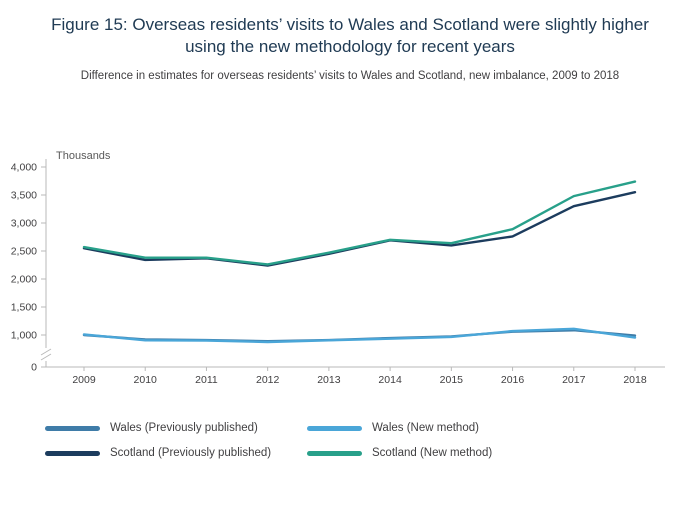 This screenshot has height=516, width=700. What do you see at coordinates (24, 280) in the screenshot?
I see `svg-text: 2,000` at bounding box center [24, 280].